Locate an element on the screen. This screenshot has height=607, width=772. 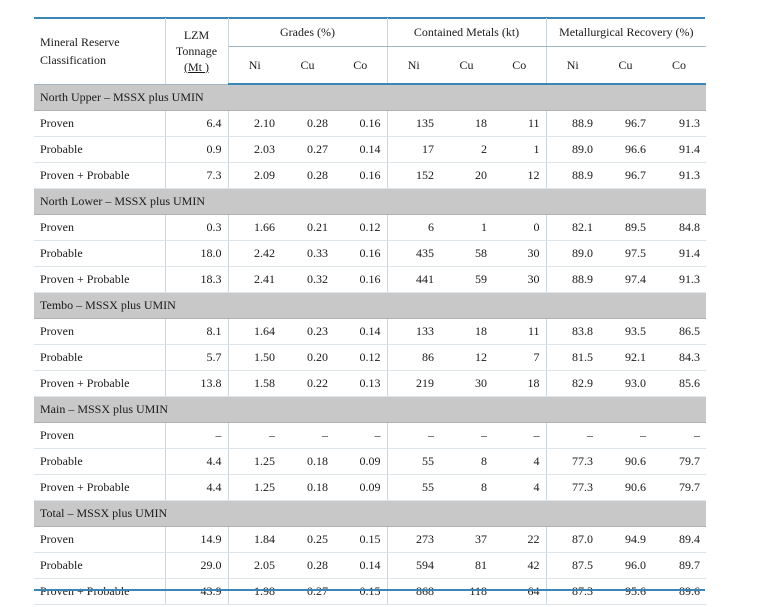
table-cell: 22 is located at coordinates (520, 539).